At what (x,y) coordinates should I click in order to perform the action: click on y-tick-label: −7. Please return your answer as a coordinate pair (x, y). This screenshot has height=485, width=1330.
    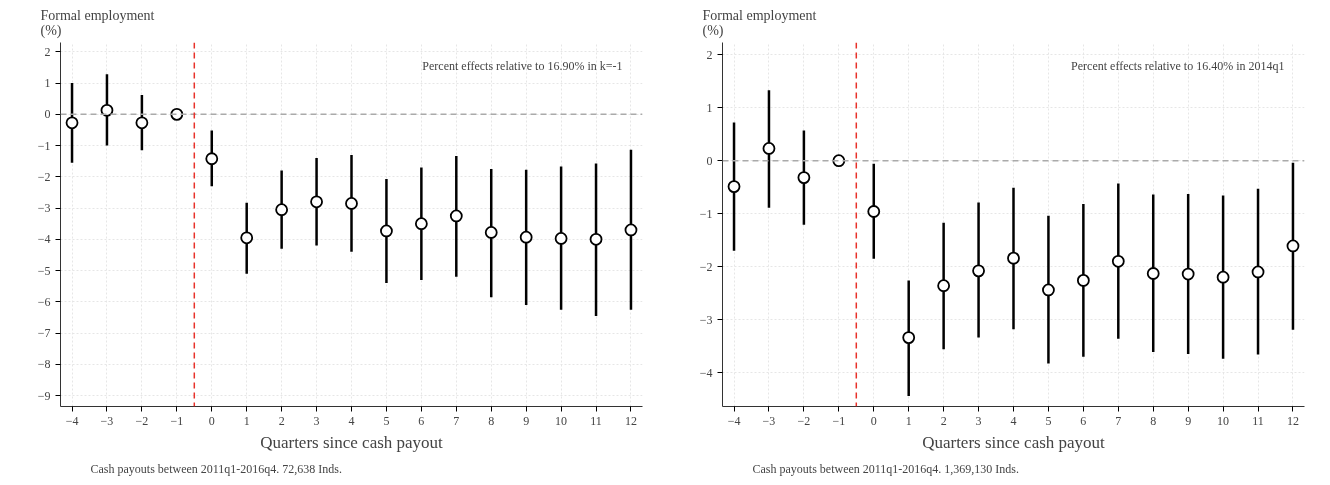
    Looking at the image, I should click on (44, 333).